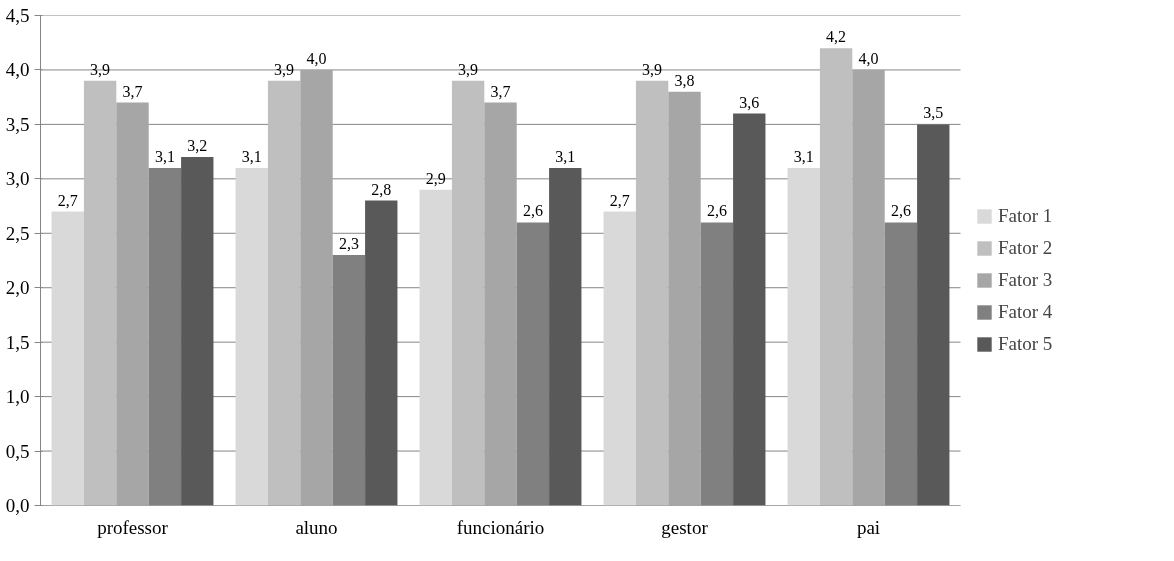 This screenshot has width=1174, height=561. What do you see at coordinates (17, 233) in the screenshot?
I see `y-tick-label: 2,5` at bounding box center [17, 233].